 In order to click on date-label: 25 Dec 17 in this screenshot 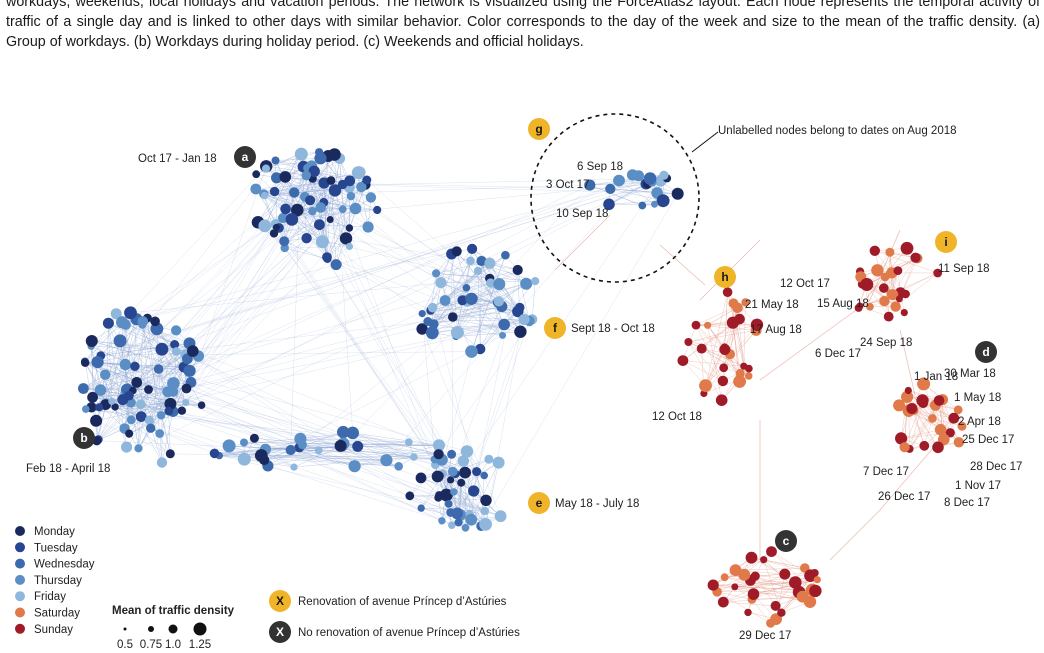, I will do `click(988, 440)`.